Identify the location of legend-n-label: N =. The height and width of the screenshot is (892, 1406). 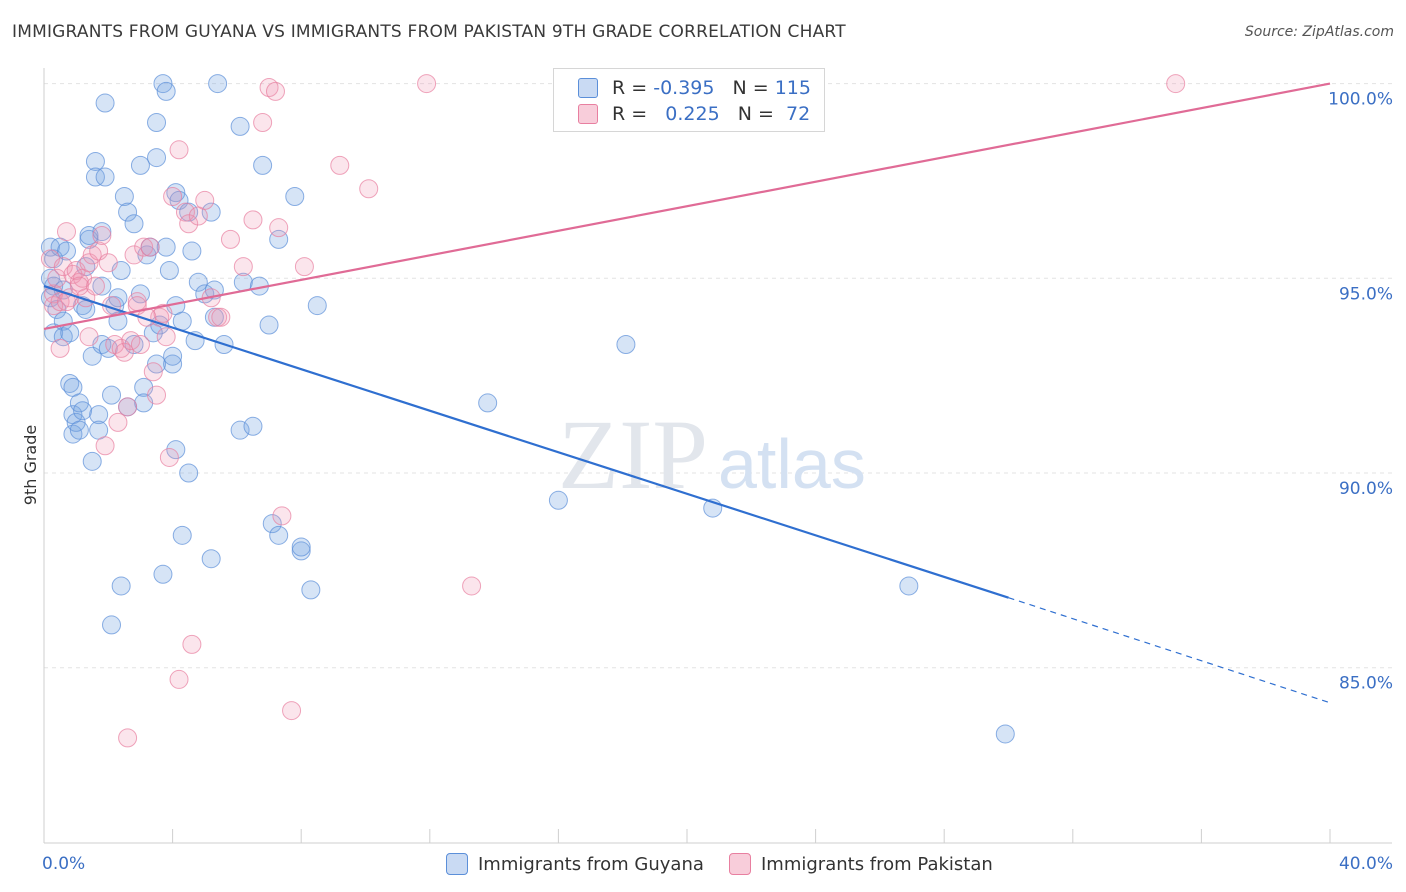
(755, 114).